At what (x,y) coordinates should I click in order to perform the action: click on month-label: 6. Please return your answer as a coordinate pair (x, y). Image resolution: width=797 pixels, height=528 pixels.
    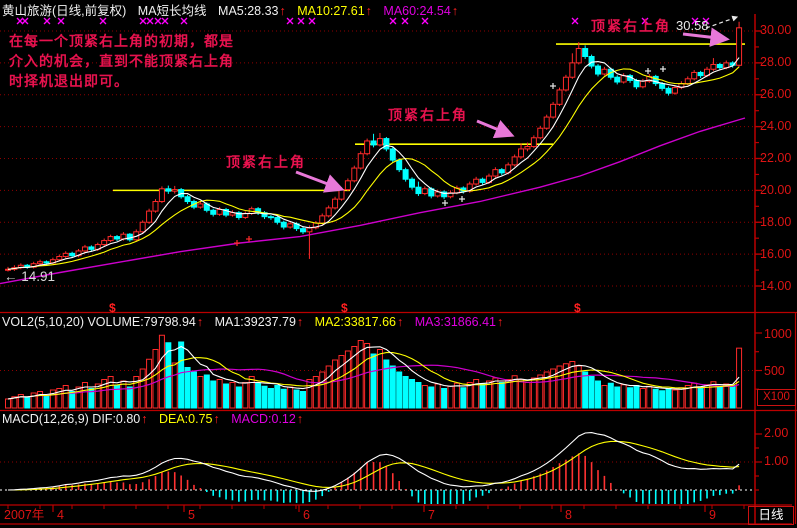
    Looking at the image, I should click on (306, 515).